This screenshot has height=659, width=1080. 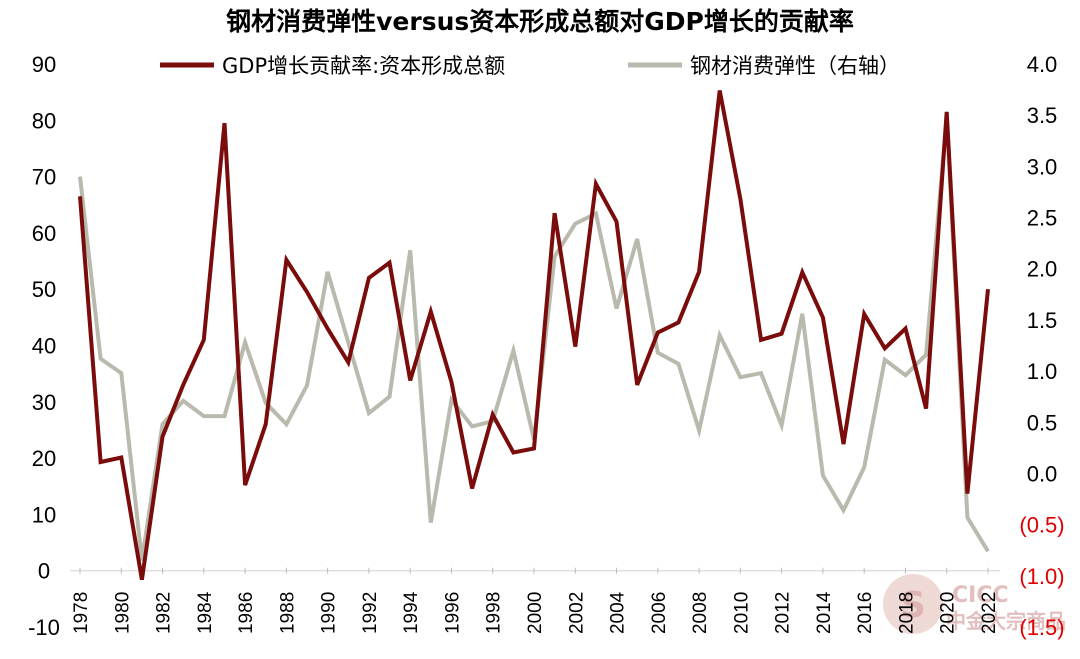 What do you see at coordinates (44, 64) in the screenshot?
I see `y-left-tick-label: 90` at bounding box center [44, 64].